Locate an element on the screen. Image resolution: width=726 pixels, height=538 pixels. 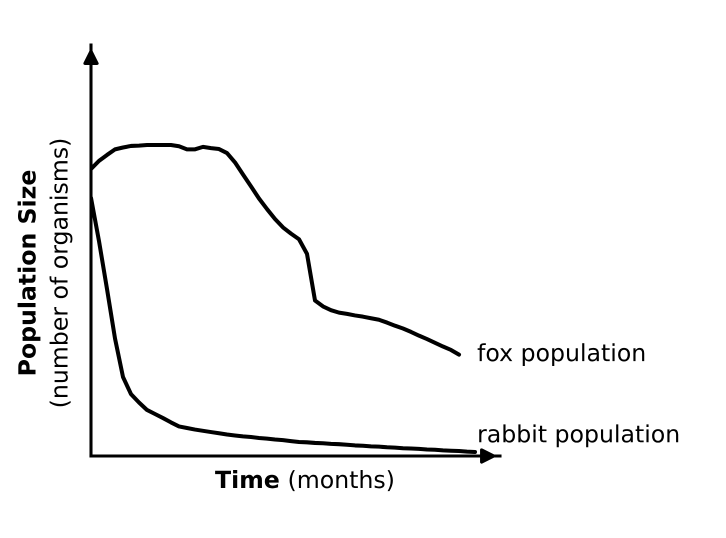
series-label: fox population is located at coordinates (561, 354).